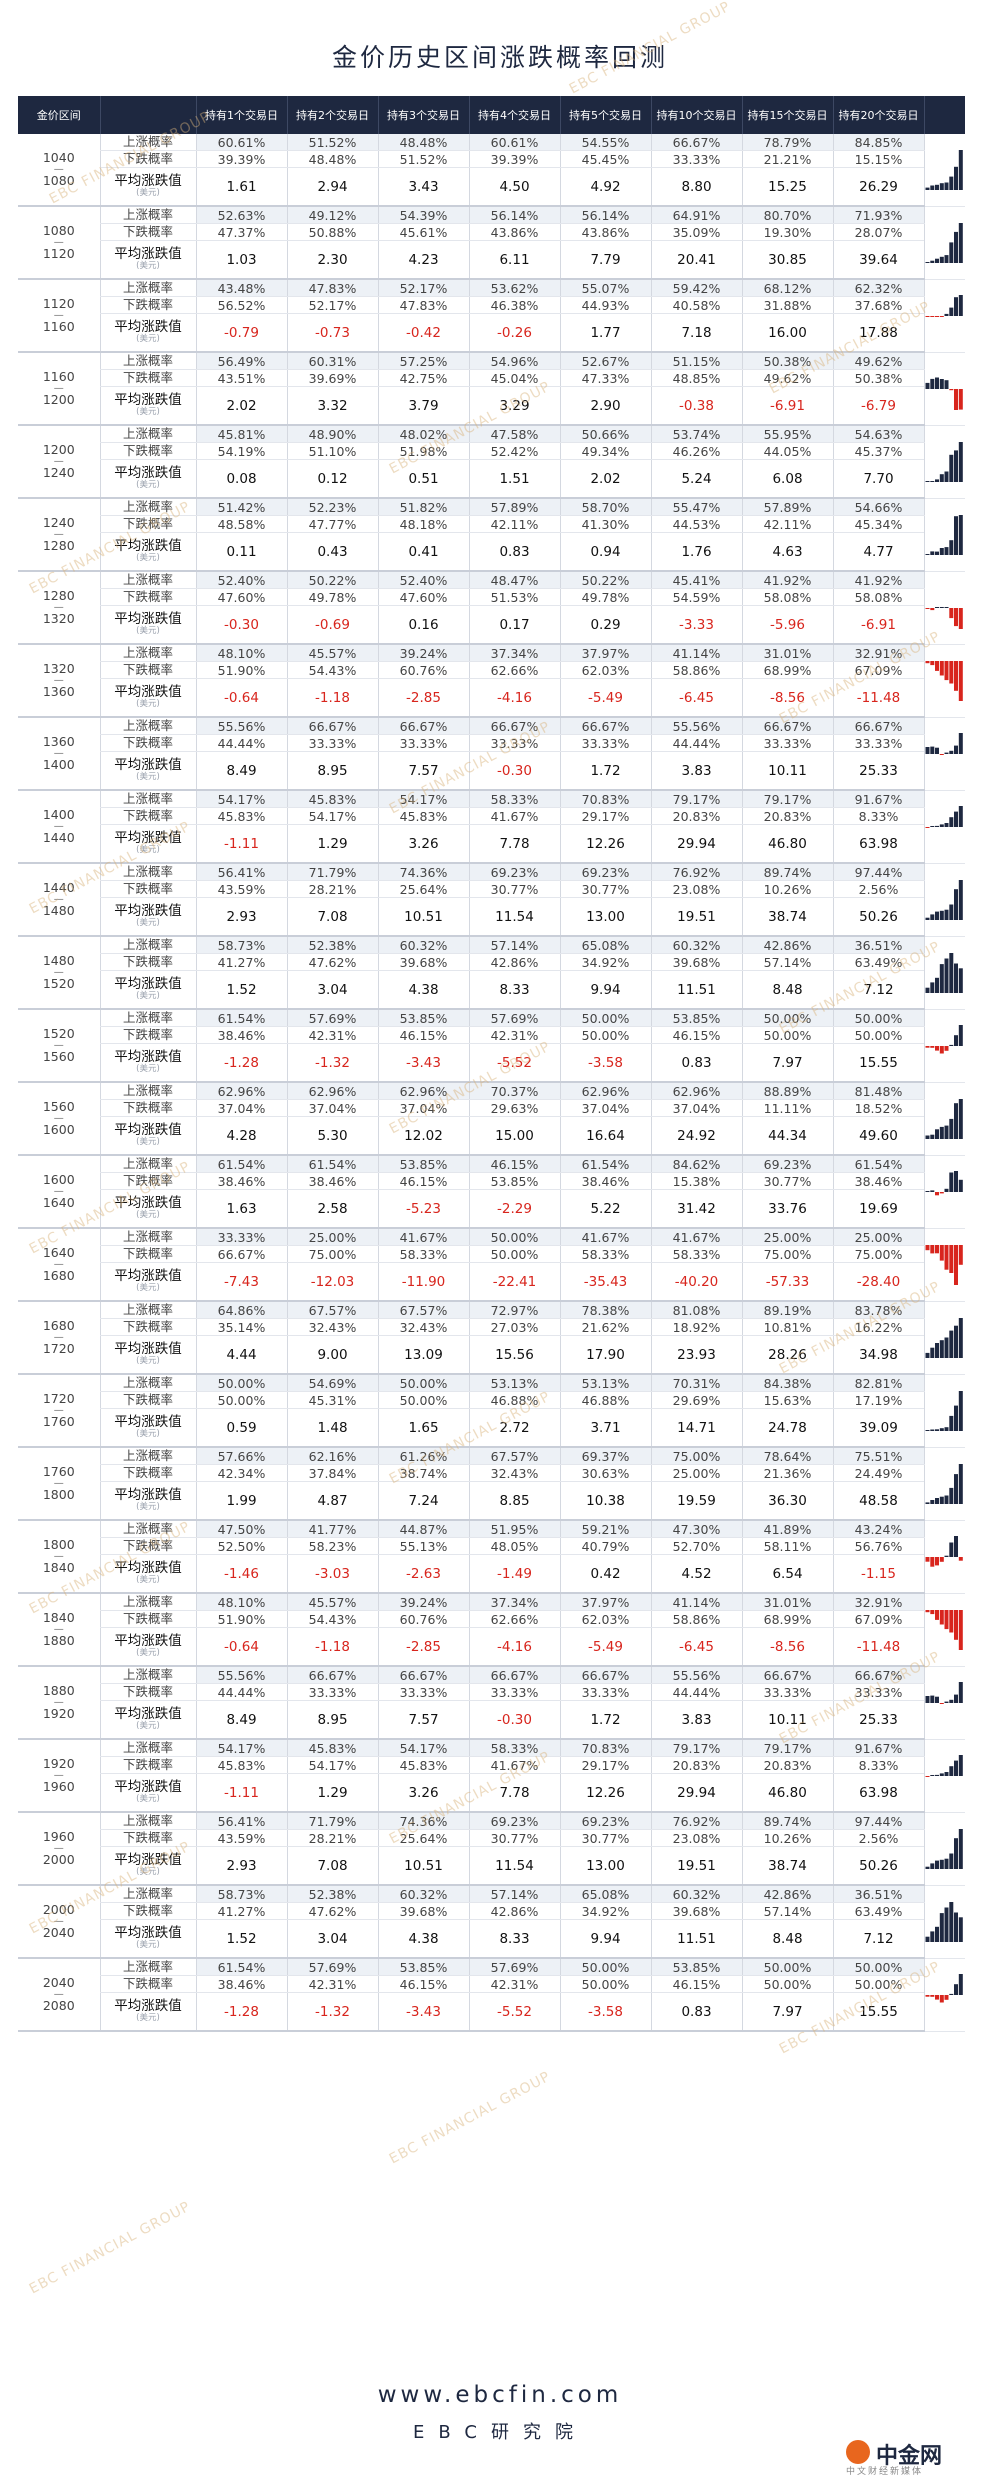 This screenshot has height=2477, width=1000. What do you see at coordinates (878, 1793) in the screenshot?
I see `average-change-cell: 63.98` at bounding box center [878, 1793].